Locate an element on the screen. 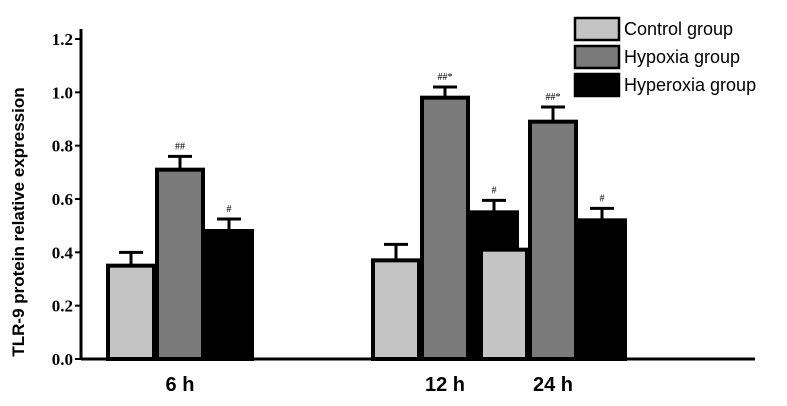  y-tick-label: 1.0 is located at coordinates (62, 92).